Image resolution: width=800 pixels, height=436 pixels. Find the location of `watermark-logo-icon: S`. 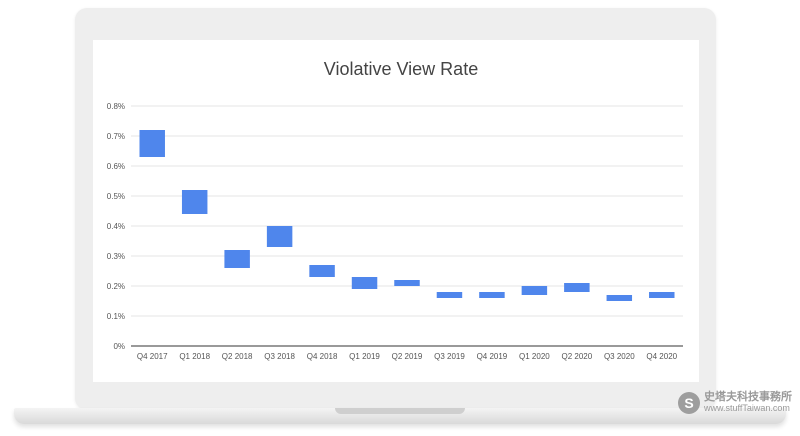

watermark-logo-icon: S is located at coordinates (689, 403).